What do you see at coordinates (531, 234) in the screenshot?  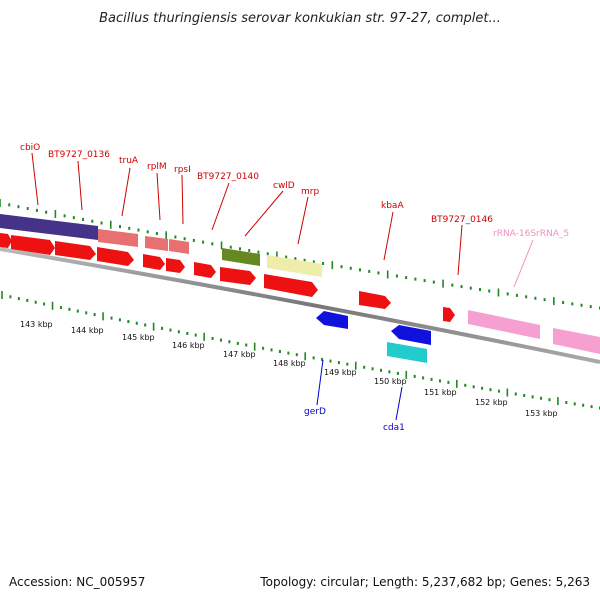 I see `gene-label-rrna-16srrna-5: rRNA-16SrRNA_5` at bounding box center [531, 234].